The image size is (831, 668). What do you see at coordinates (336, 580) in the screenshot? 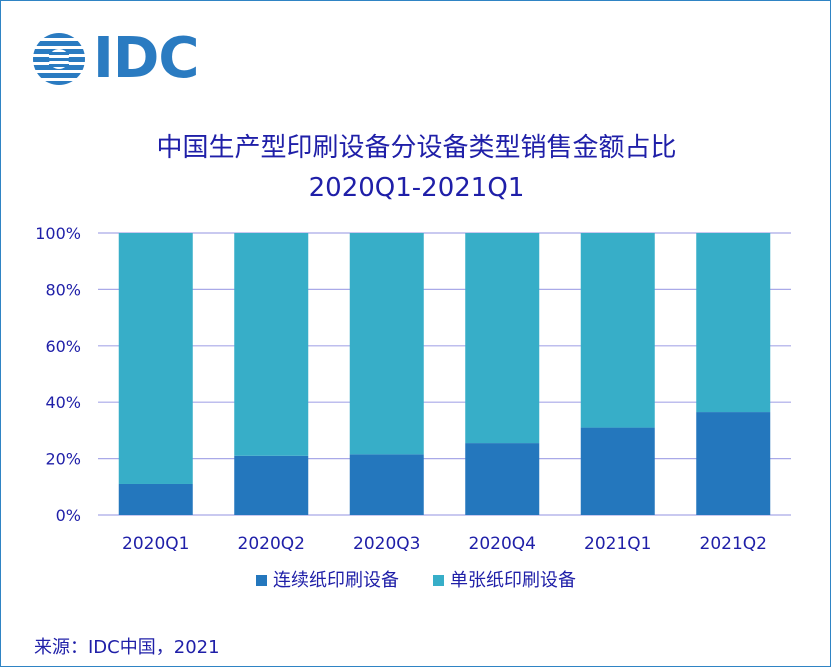
I see `legend-label: 连续纸印刷设备` at bounding box center [336, 580].